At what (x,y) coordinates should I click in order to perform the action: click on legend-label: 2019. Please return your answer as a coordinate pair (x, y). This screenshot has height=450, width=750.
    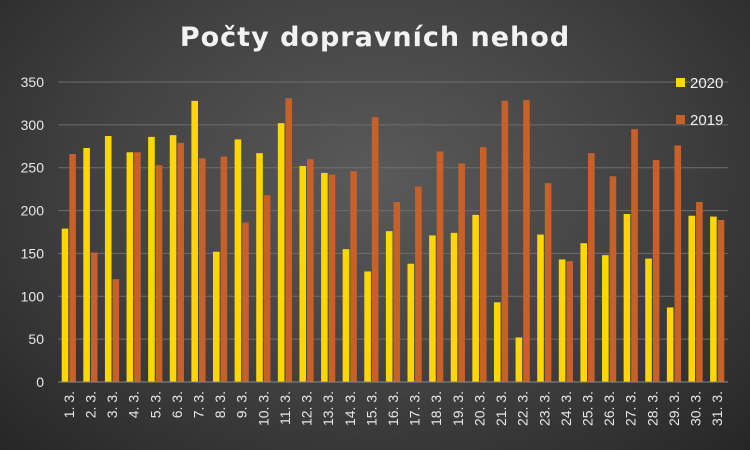
    Looking at the image, I should click on (706, 120).